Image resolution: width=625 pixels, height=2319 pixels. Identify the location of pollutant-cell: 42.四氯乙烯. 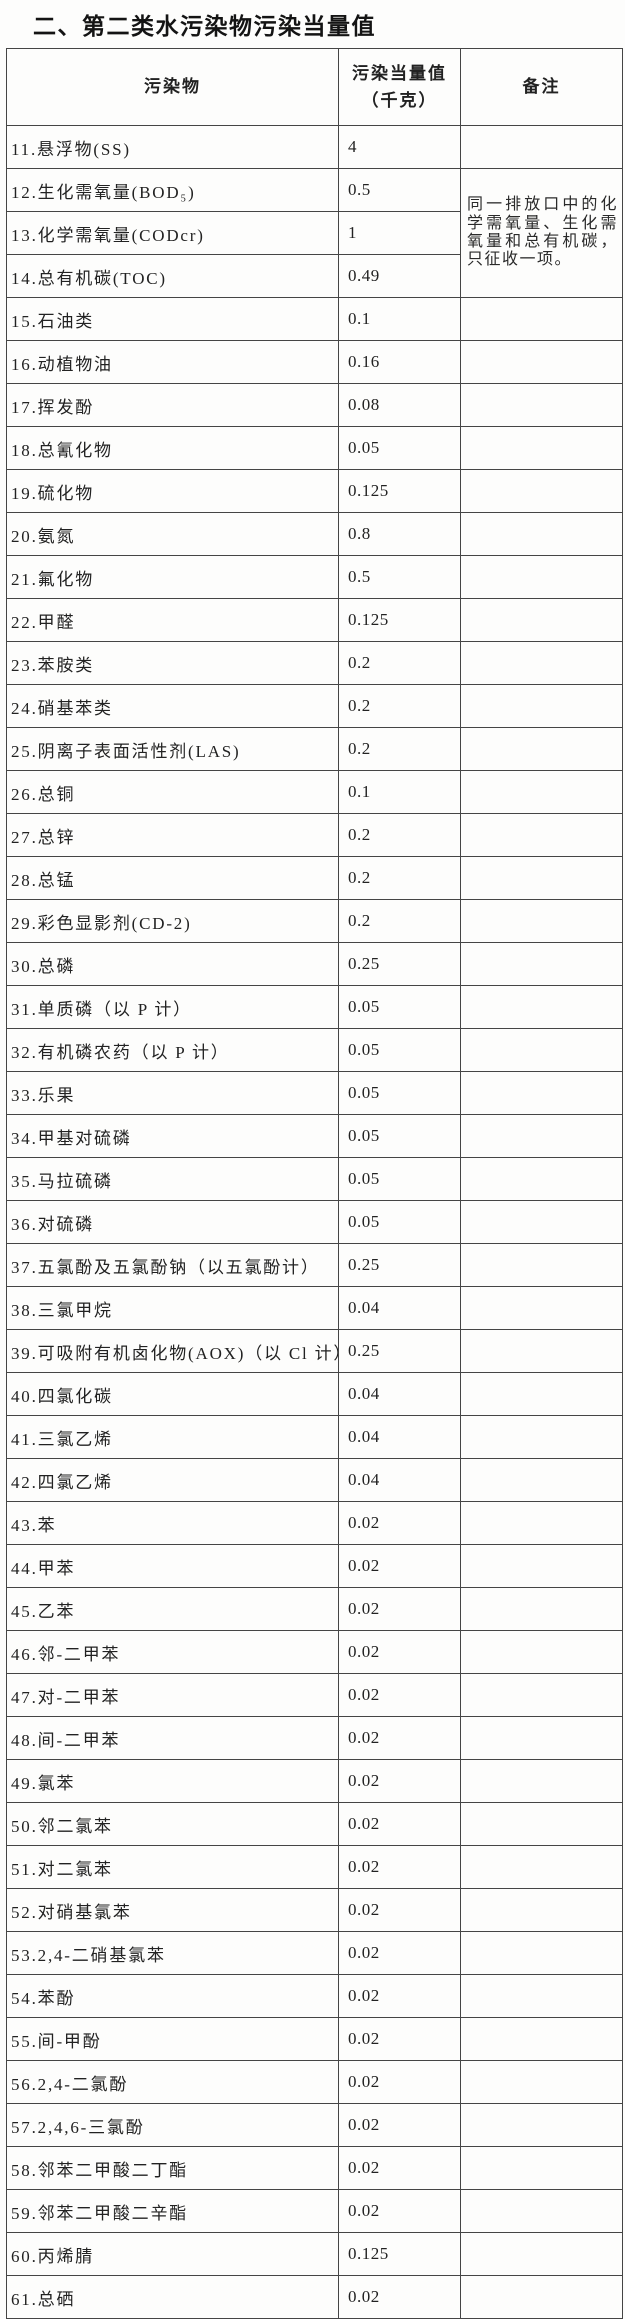
(172, 1480).